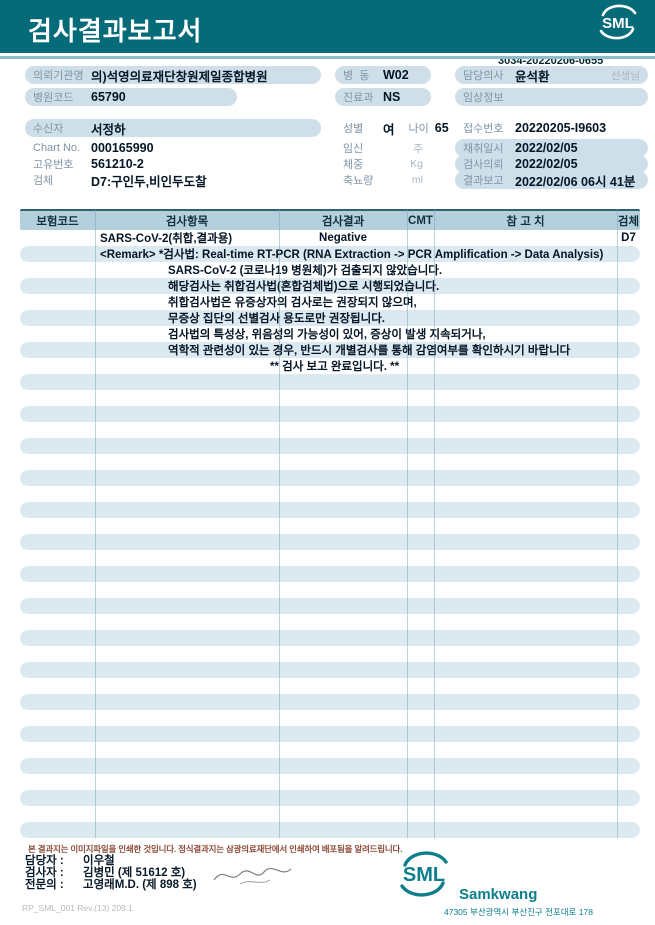 The width and height of the screenshot is (655, 925). Describe the element at coordinates (383, 148) in the screenshot. I see `info-field-middle-3: 임신 주` at that location.